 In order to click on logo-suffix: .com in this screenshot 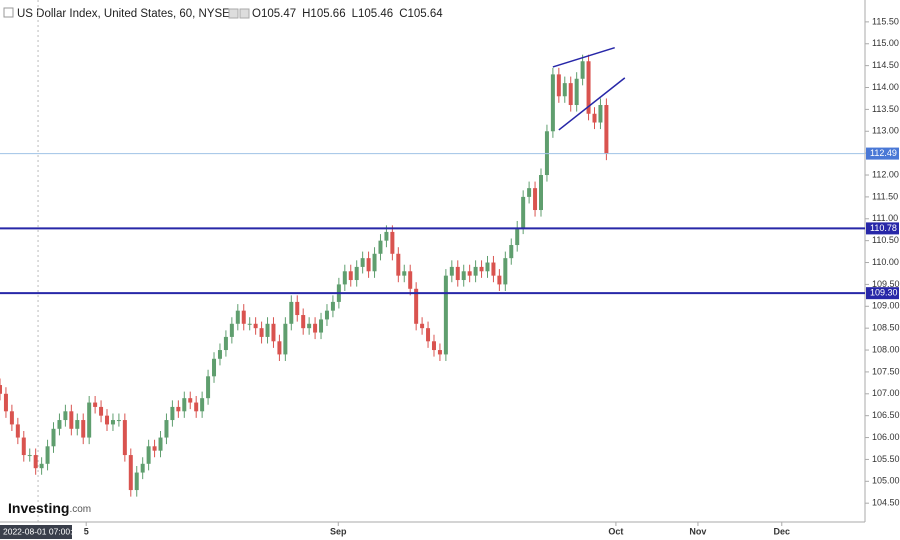, I will do `click(80, 509)`.